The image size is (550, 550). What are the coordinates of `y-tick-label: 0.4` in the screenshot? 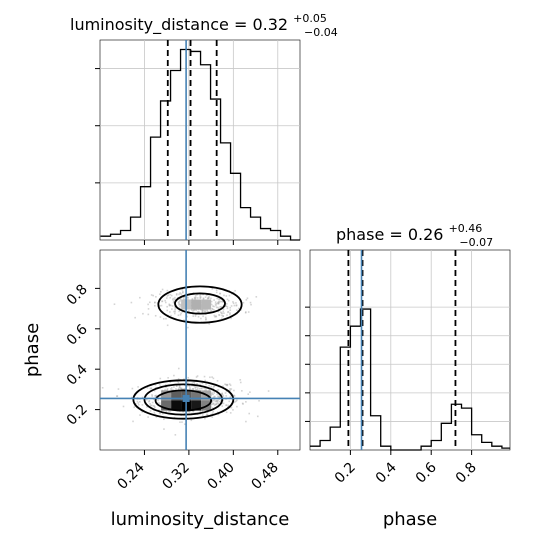 It's located at (77, 374).